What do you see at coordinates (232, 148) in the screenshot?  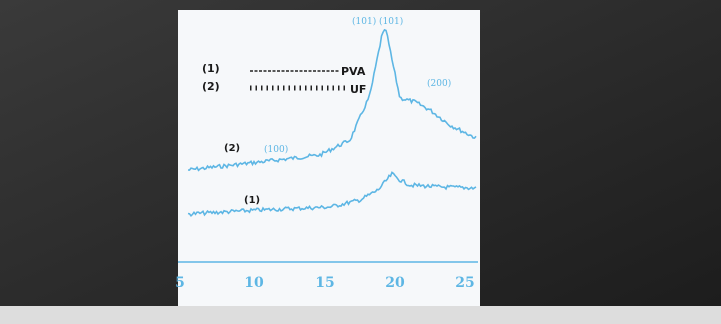 I see `curve-label: (2)` at bounding box center [232, 148].